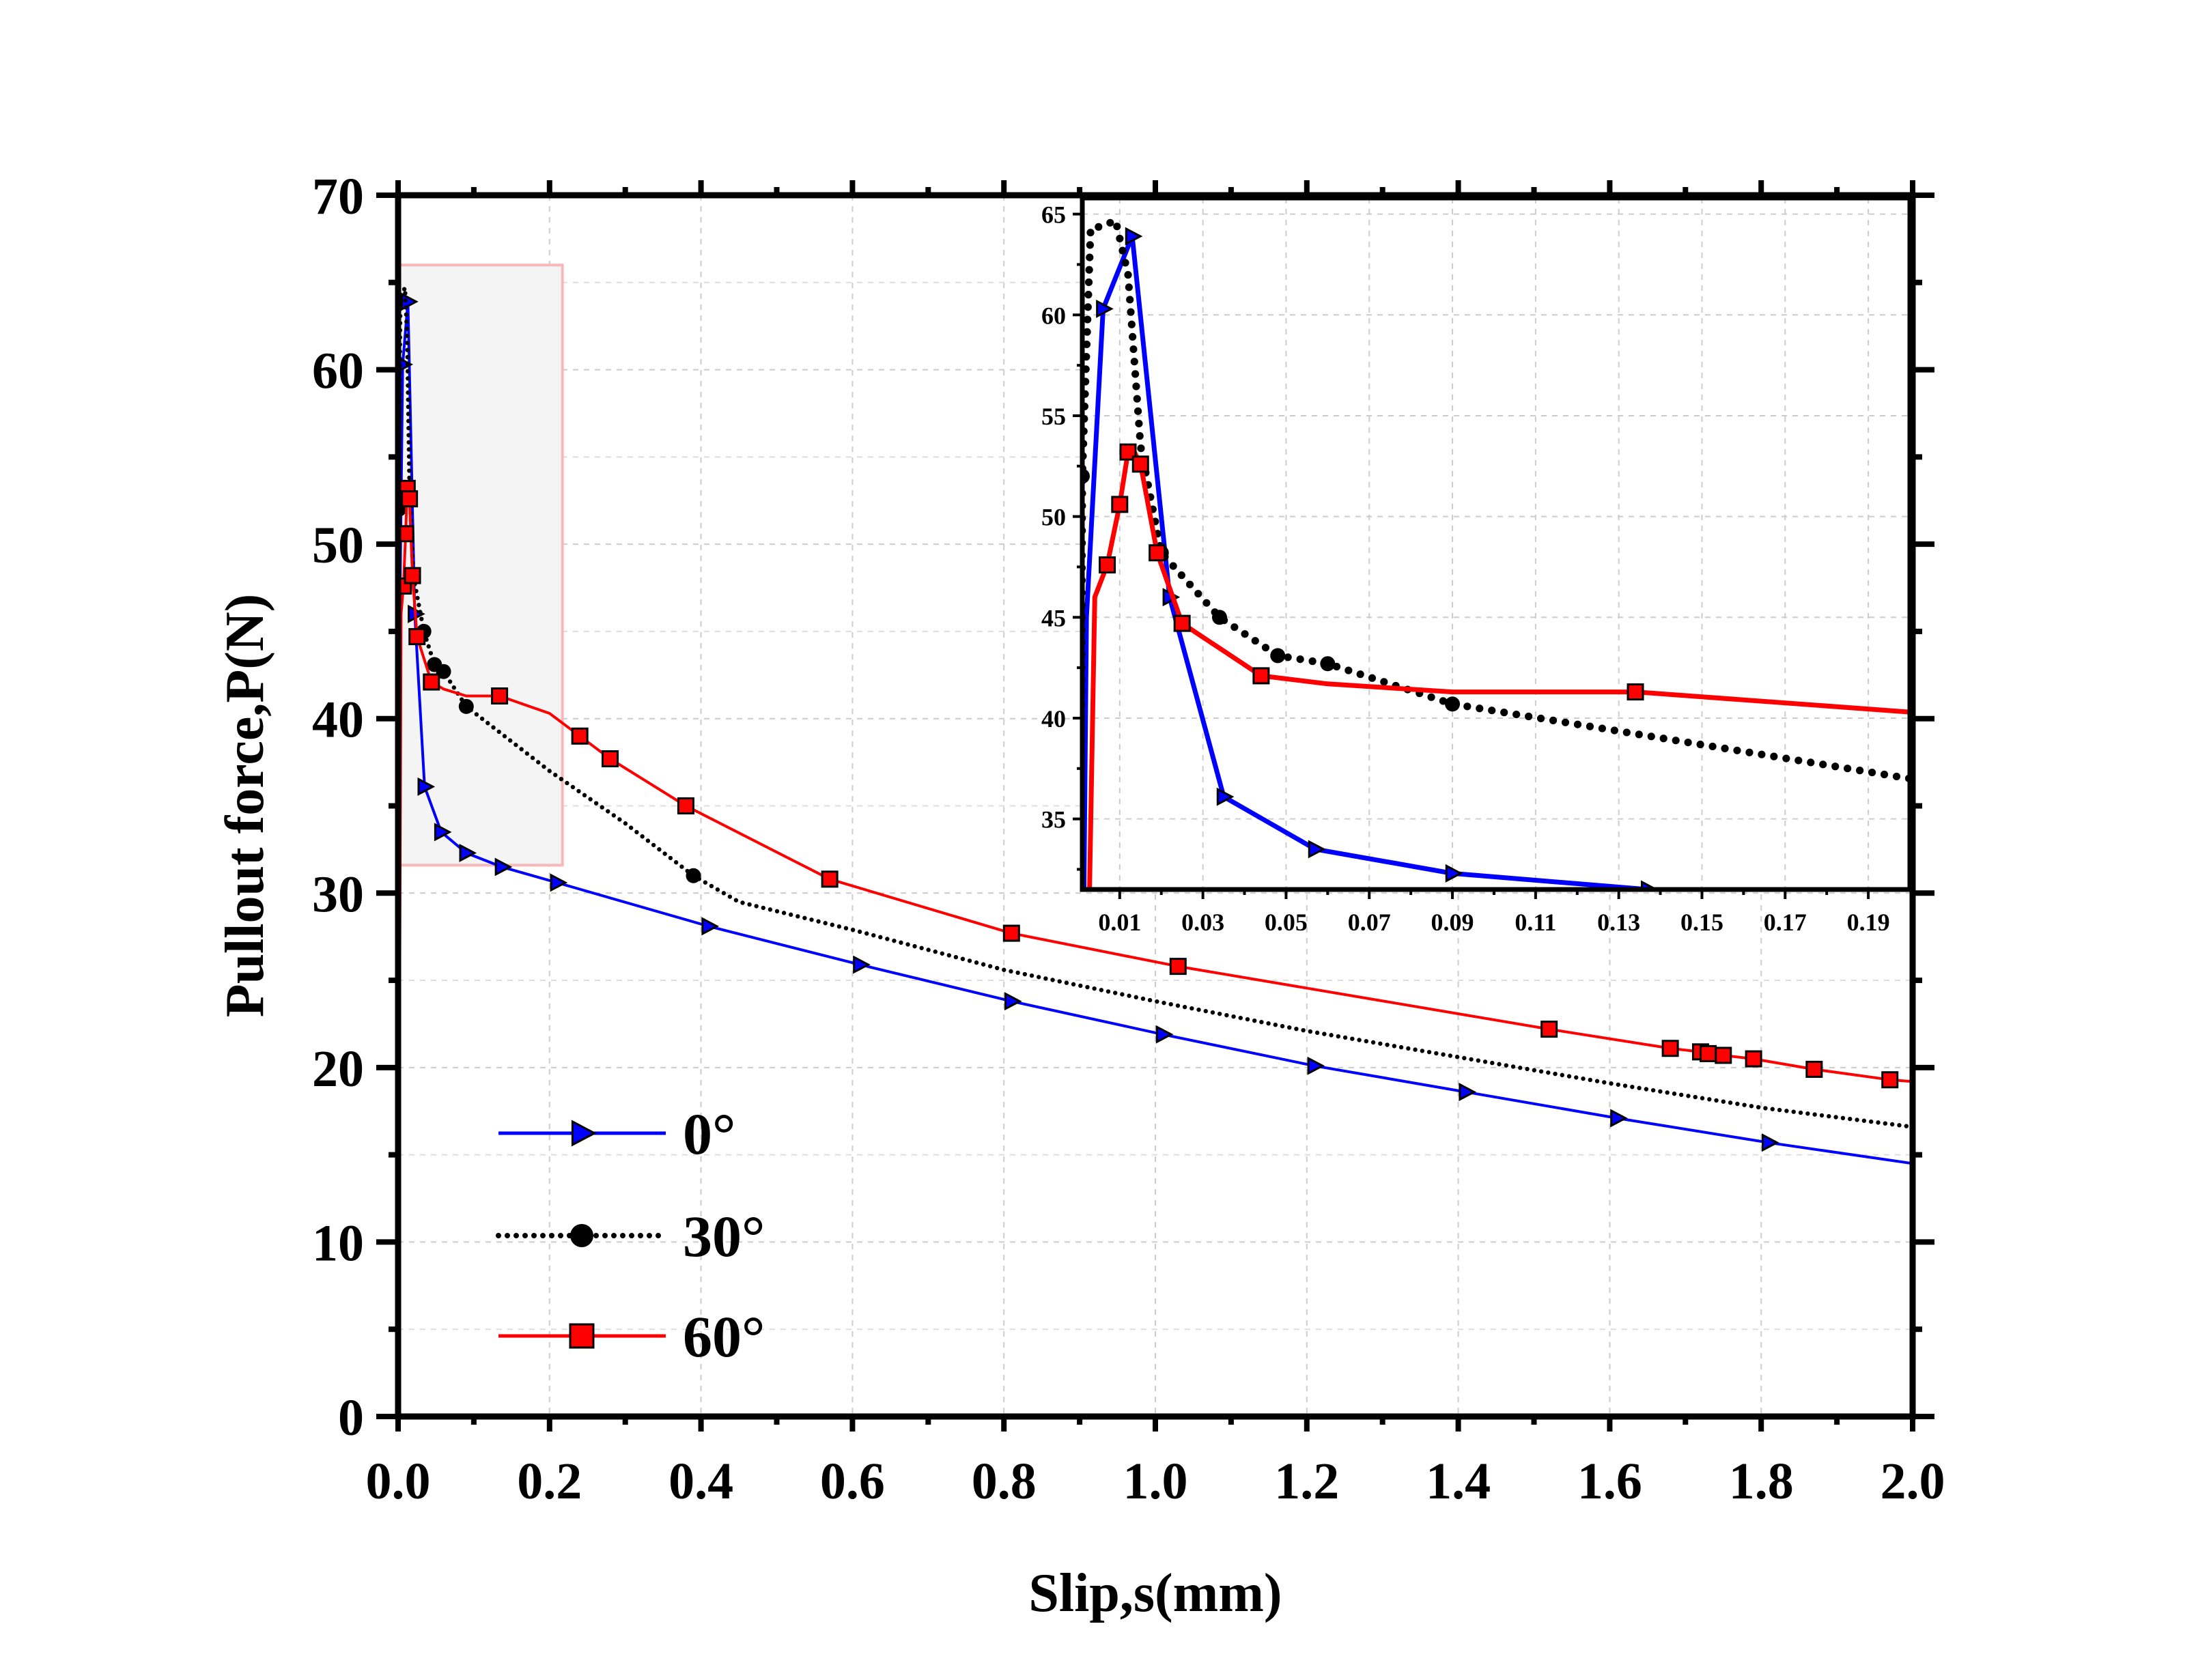 Image resolution: width=2196 pixels, height=1680 pixels. I want to click on x-tick-label: 2.0, so click(1913, 1481).